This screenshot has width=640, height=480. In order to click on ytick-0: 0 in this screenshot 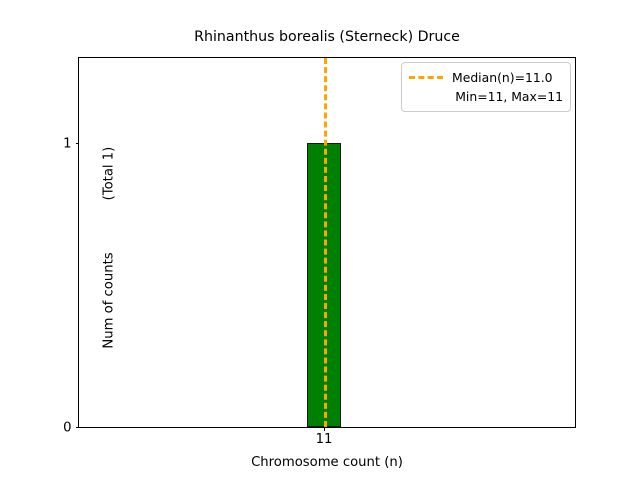, I will do `click(71, 428)`.